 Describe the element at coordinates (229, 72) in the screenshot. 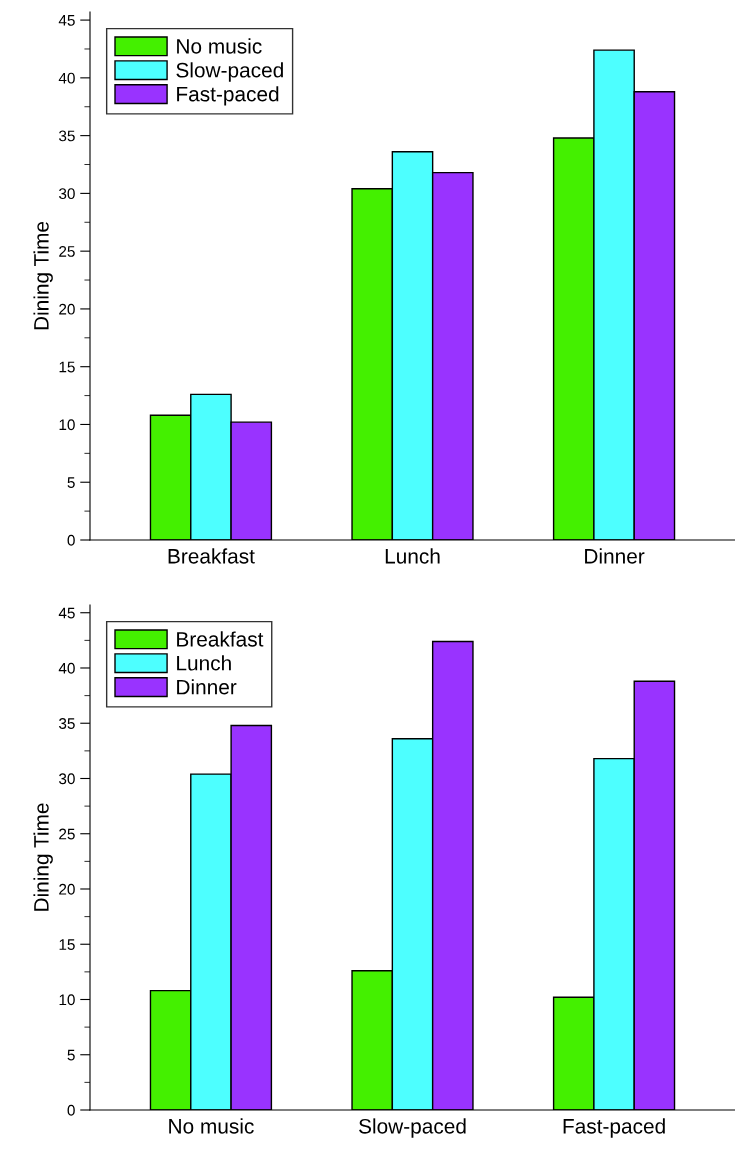

I see `legend-label: Slow-paced` at that location.